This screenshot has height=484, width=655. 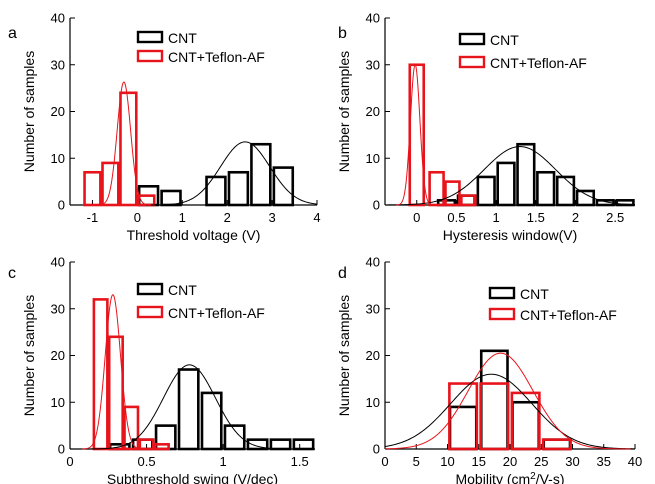 I want to click on x-tick-label: 25, so click(x=541, y=461).